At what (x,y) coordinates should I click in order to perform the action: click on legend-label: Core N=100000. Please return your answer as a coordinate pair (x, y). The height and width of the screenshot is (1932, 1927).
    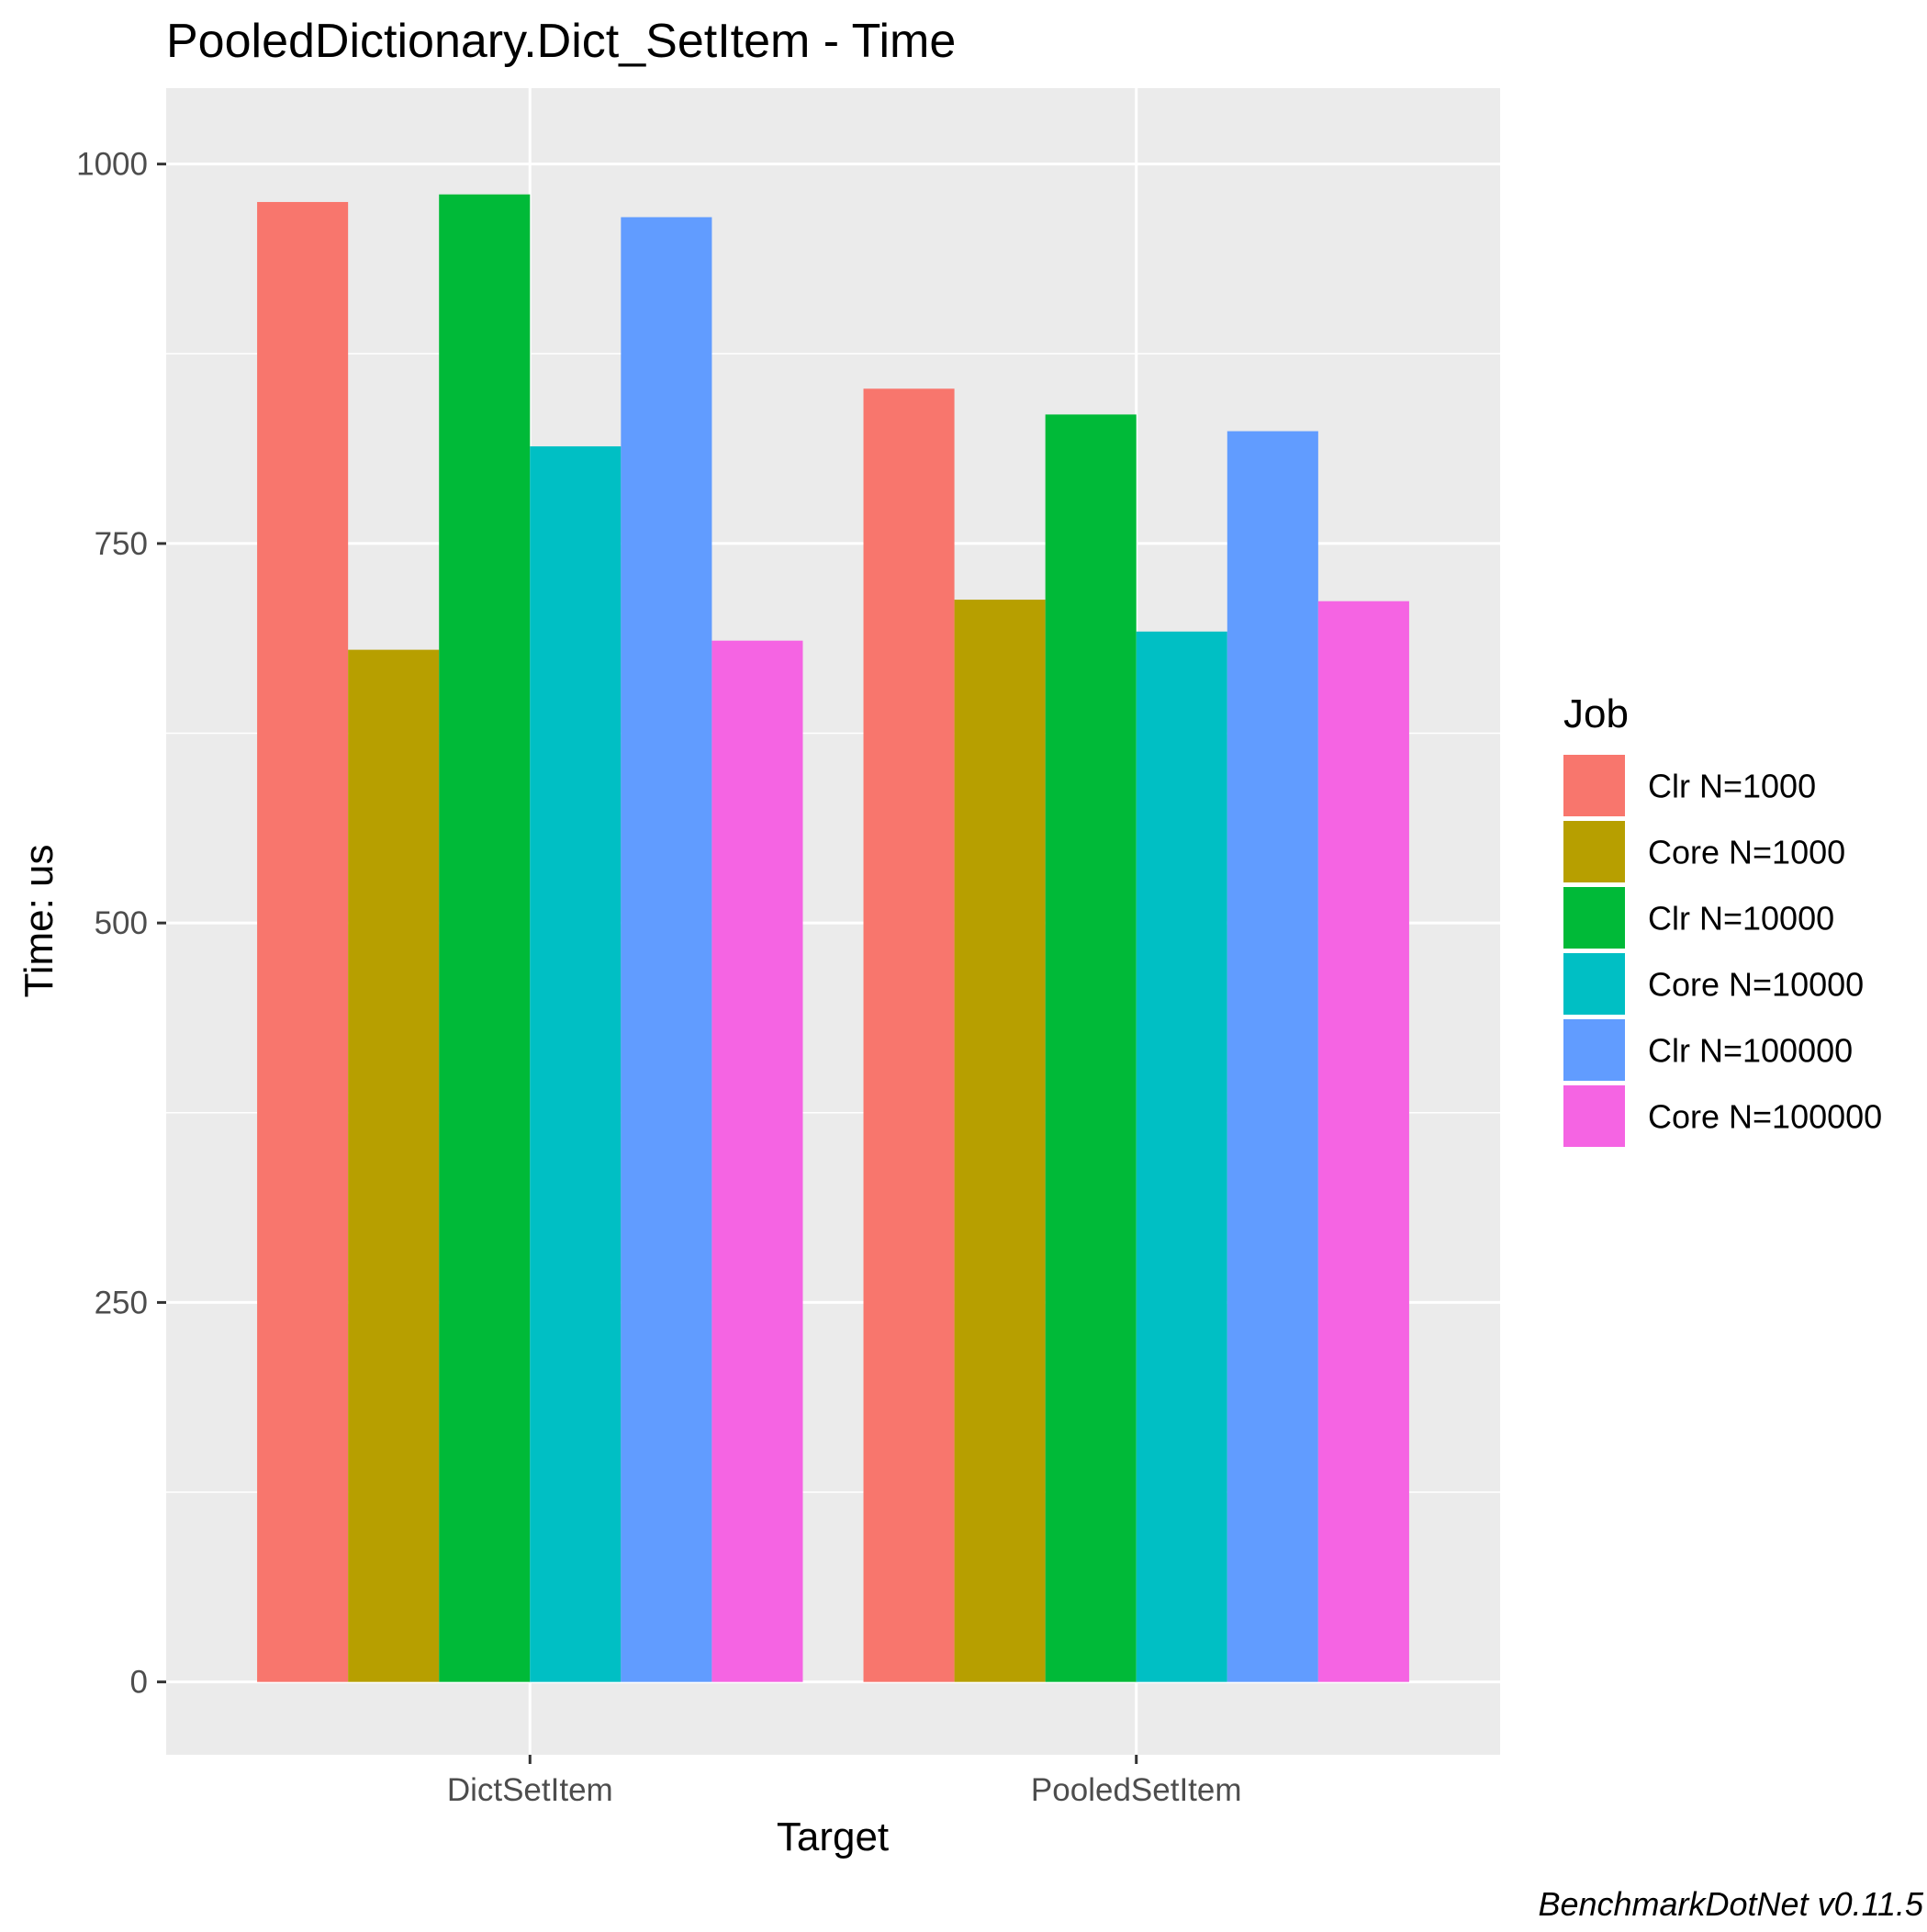
    Looking at the image, I should click on (1765, 1117).